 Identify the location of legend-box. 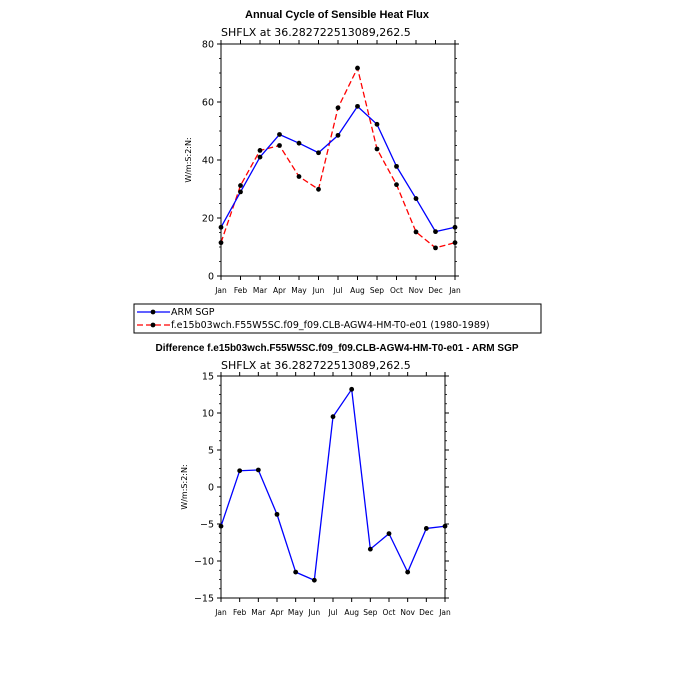
(337, 318).